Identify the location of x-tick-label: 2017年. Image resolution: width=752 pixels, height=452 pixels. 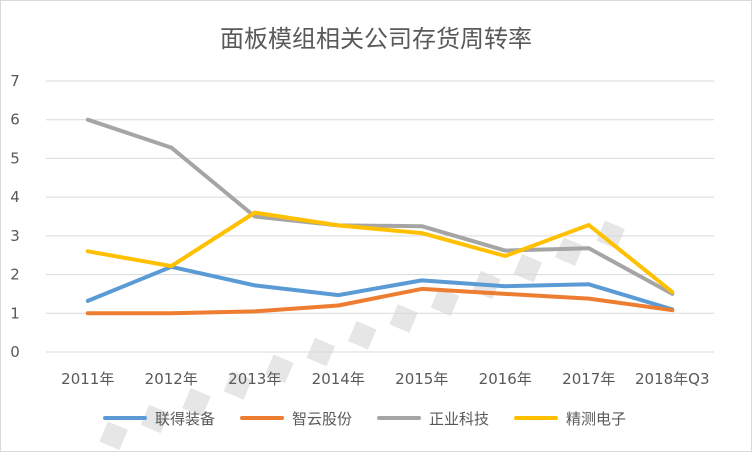
(588, 379).